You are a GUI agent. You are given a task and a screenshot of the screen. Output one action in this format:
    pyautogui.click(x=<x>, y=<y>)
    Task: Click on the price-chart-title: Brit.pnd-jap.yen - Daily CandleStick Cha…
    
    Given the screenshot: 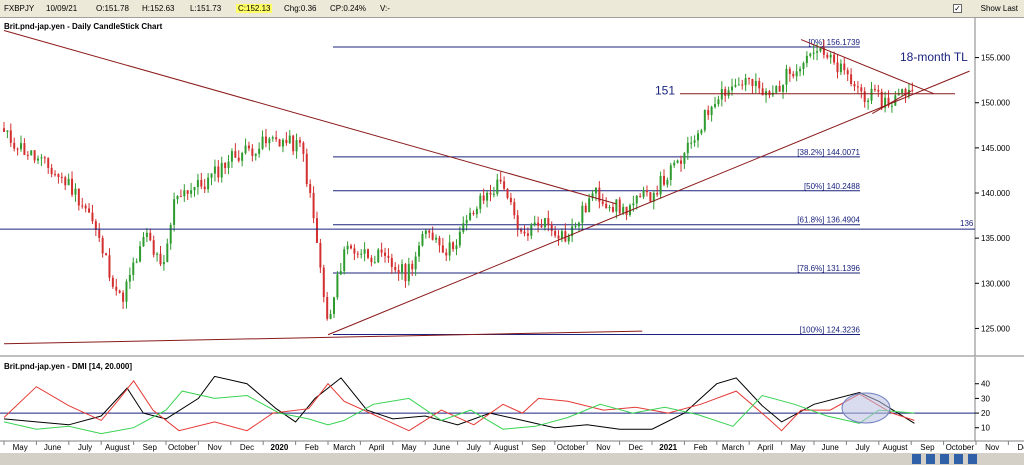 What is the action you would take?
    pyautogui.click(x=83, y=26)
    